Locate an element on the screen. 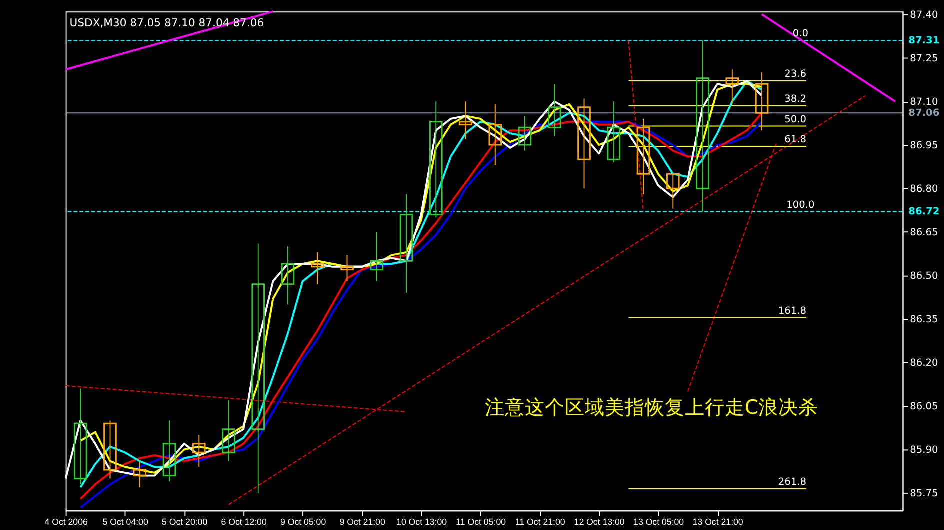 The width and height of the screenshot is (944, 530). y-tick-label: 85.75 is located at coordinates (924, 494).